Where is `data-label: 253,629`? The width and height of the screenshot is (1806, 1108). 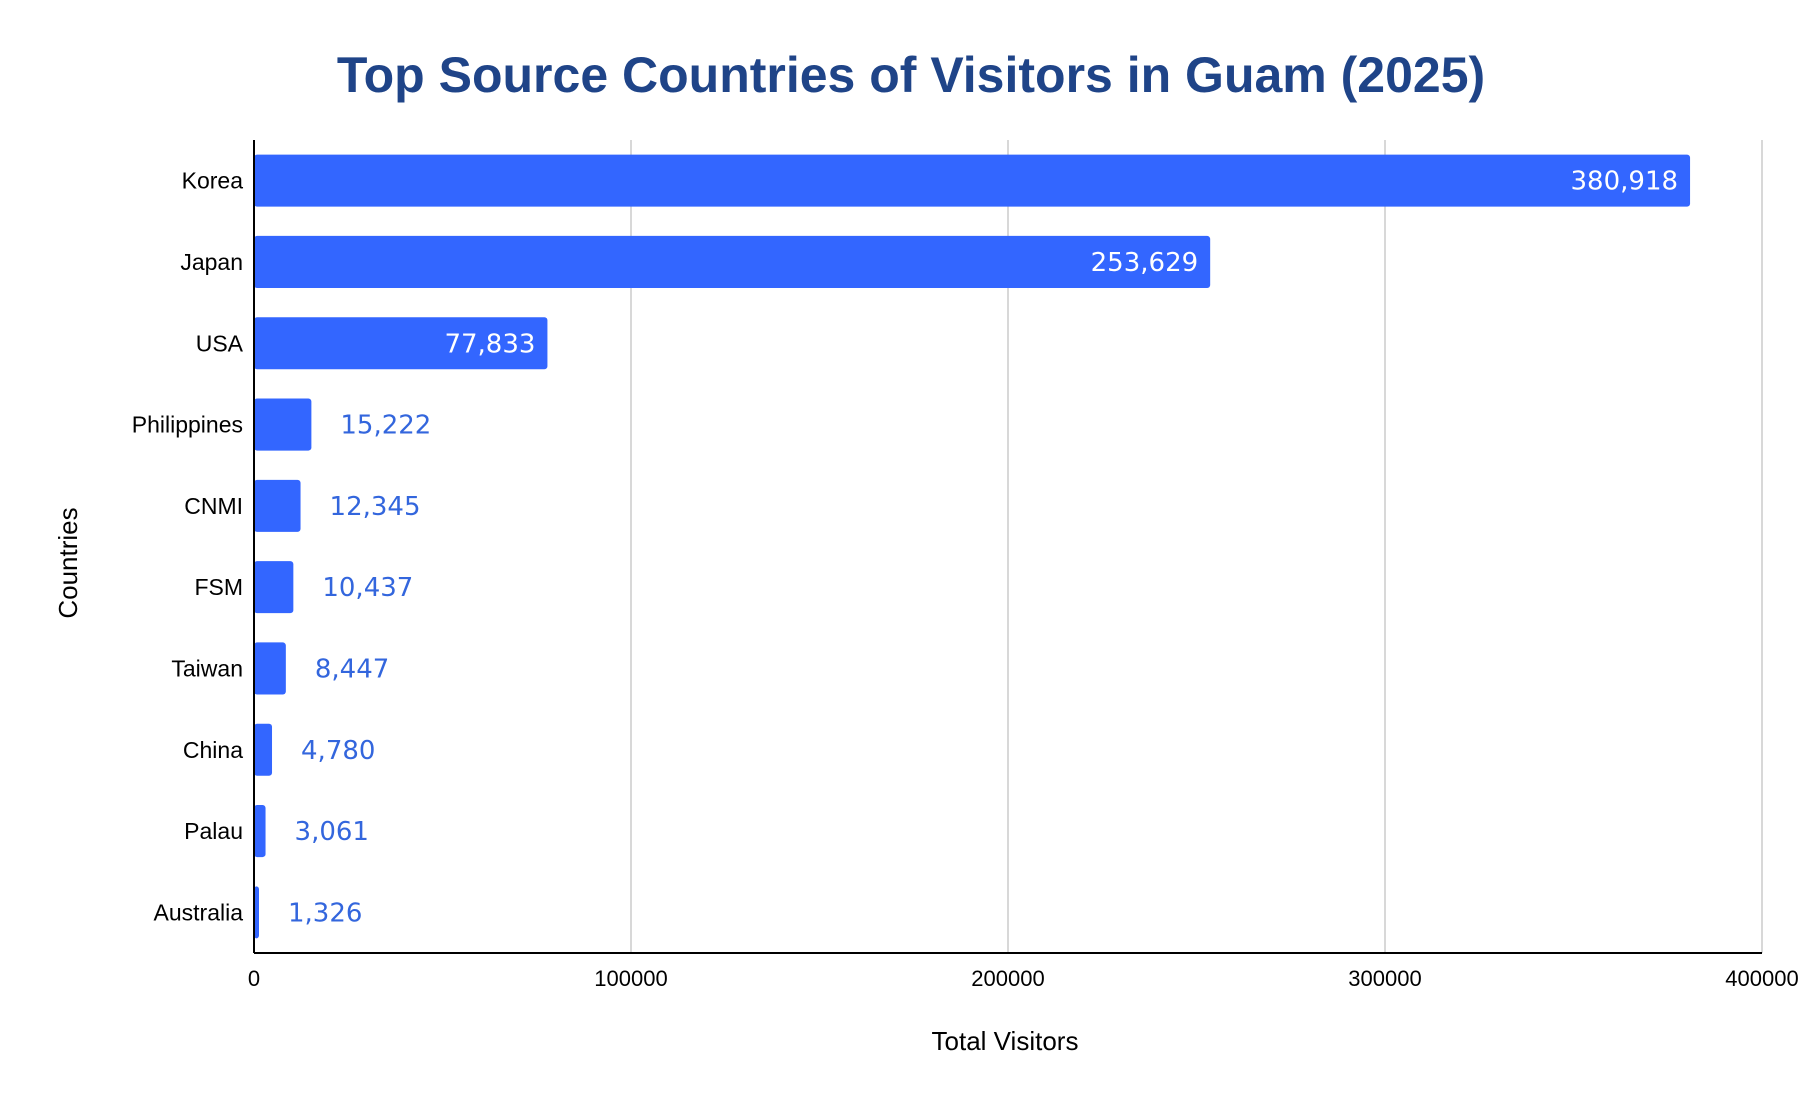 data-label: 253,629 is located at coordinates (1145, 263).